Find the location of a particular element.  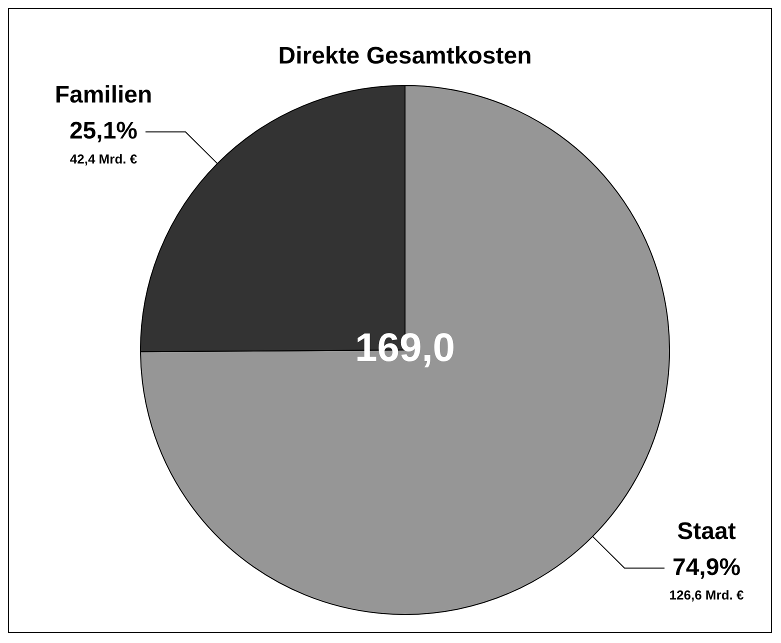

chart-title: Direkte Gesamtkosten is located at coordinates (405, 56).